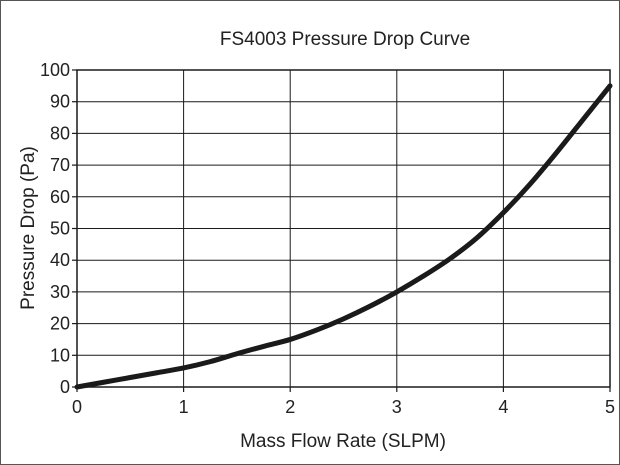 The image size is (620, 465). Describe the element at coordinates (184, 407) in the screenshot. I see `x-tick-label: 1` at that location.